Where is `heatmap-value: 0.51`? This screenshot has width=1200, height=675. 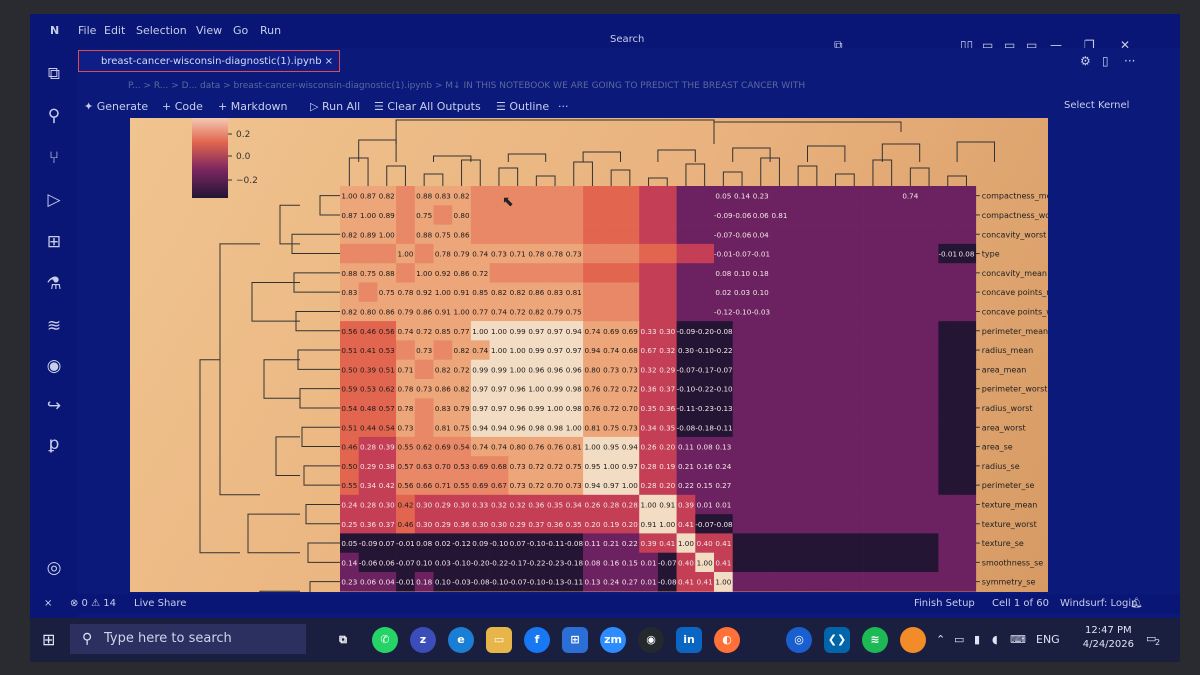 heatmap-value: 0.51 is located at coordinates (349, 427).